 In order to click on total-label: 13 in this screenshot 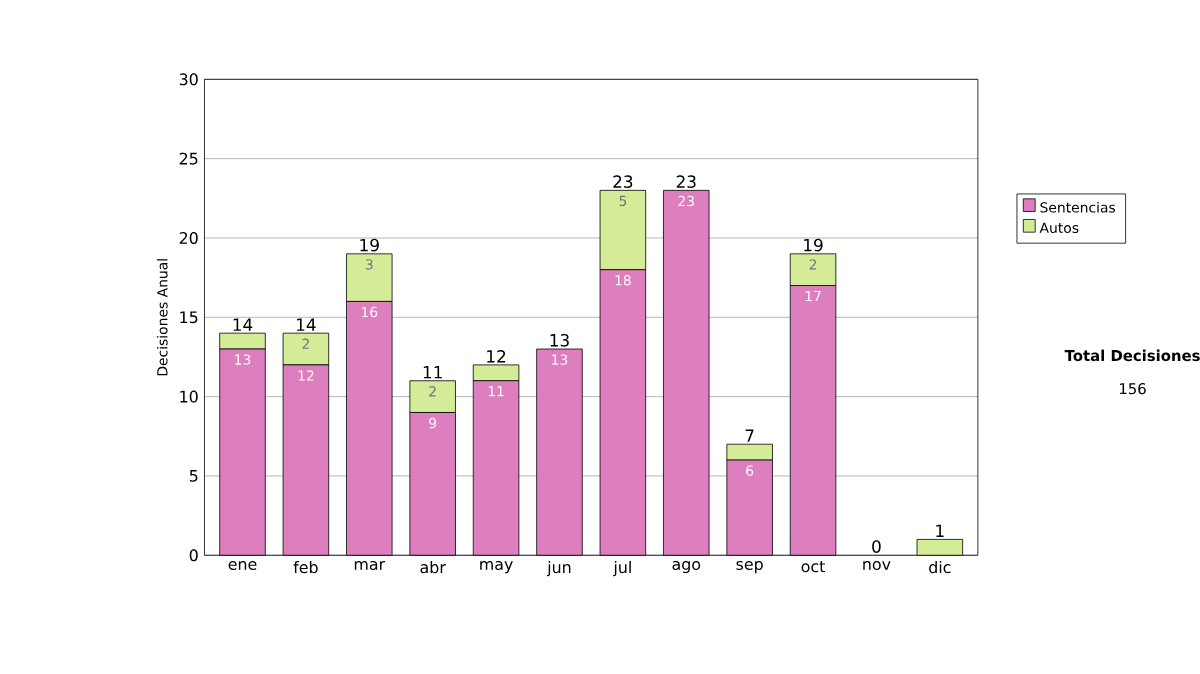, I will do `click(559, 340)`.